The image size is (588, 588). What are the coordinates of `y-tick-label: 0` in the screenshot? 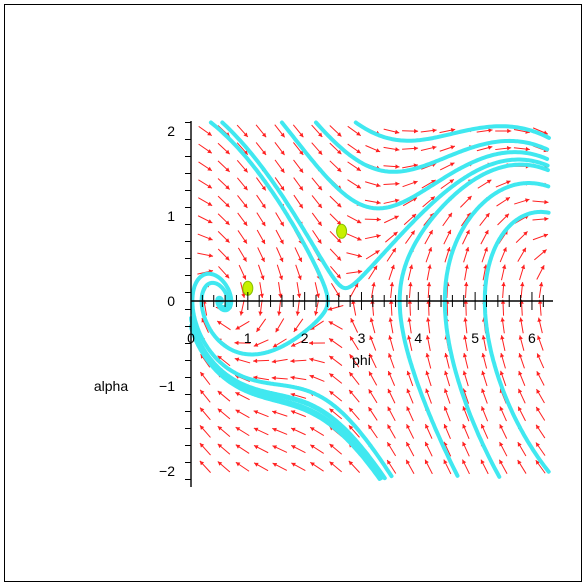 It's located at (171, 301).